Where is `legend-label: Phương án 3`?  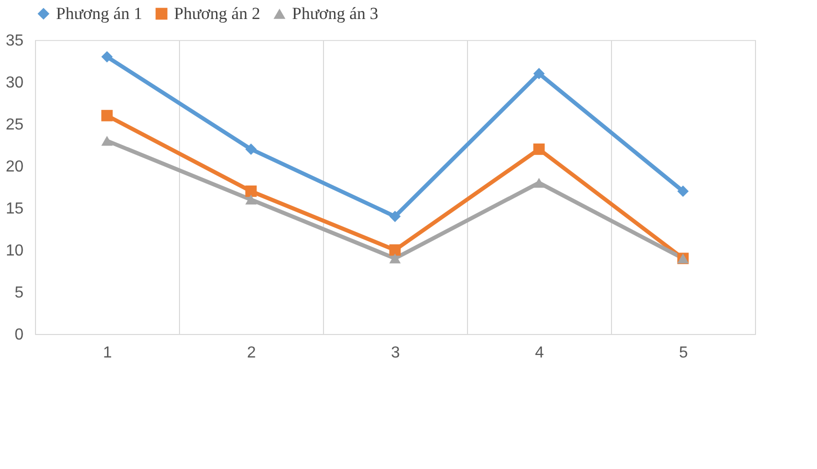 legend-label: Phương án 3 is located at coordinates (335, 13).